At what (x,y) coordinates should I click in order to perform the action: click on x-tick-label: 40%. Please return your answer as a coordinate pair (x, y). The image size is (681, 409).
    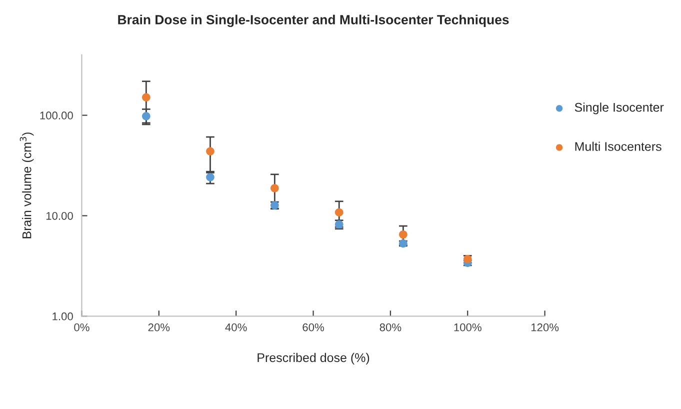
    Looking at the image, I should click on (236, 327).